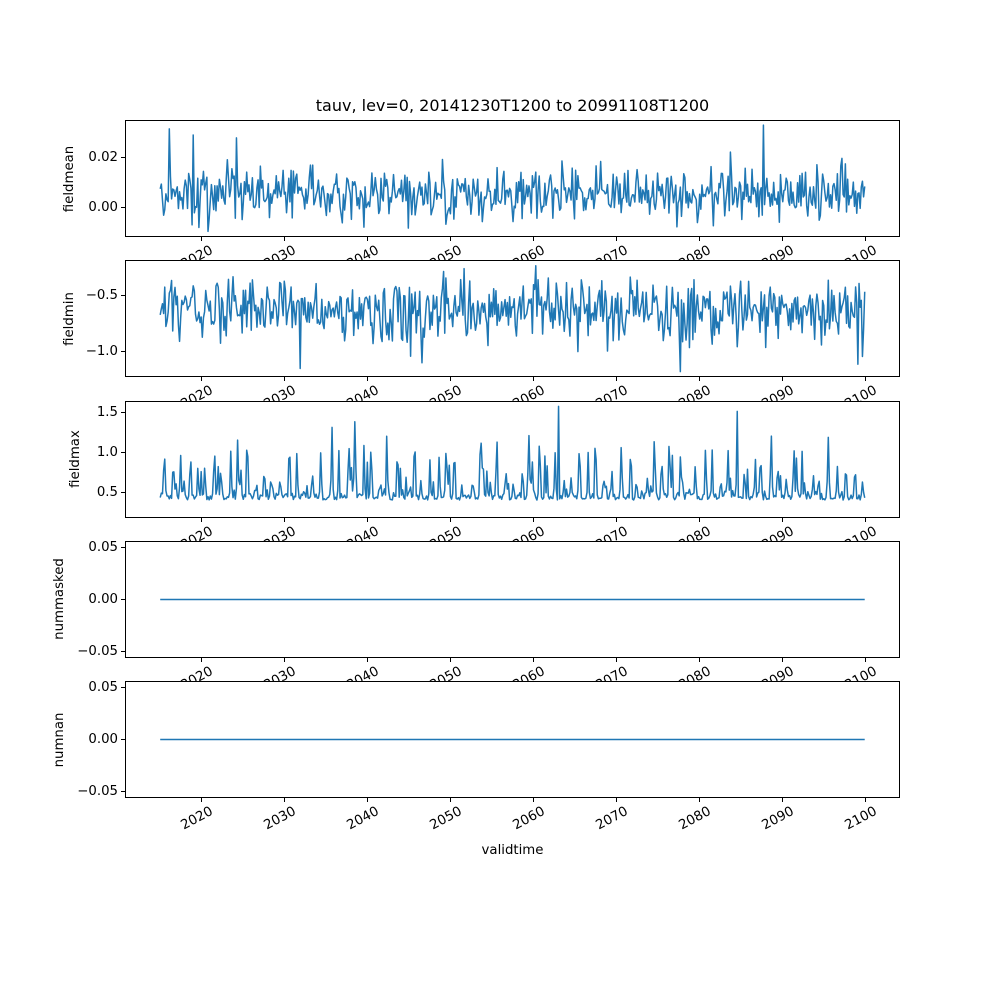 This screenshot has height=1000, width=1000. Describe the element at coordinates (69, 318) in the screenshot. I see `y-axis-label-fieldmin: fieldmin` at that location.